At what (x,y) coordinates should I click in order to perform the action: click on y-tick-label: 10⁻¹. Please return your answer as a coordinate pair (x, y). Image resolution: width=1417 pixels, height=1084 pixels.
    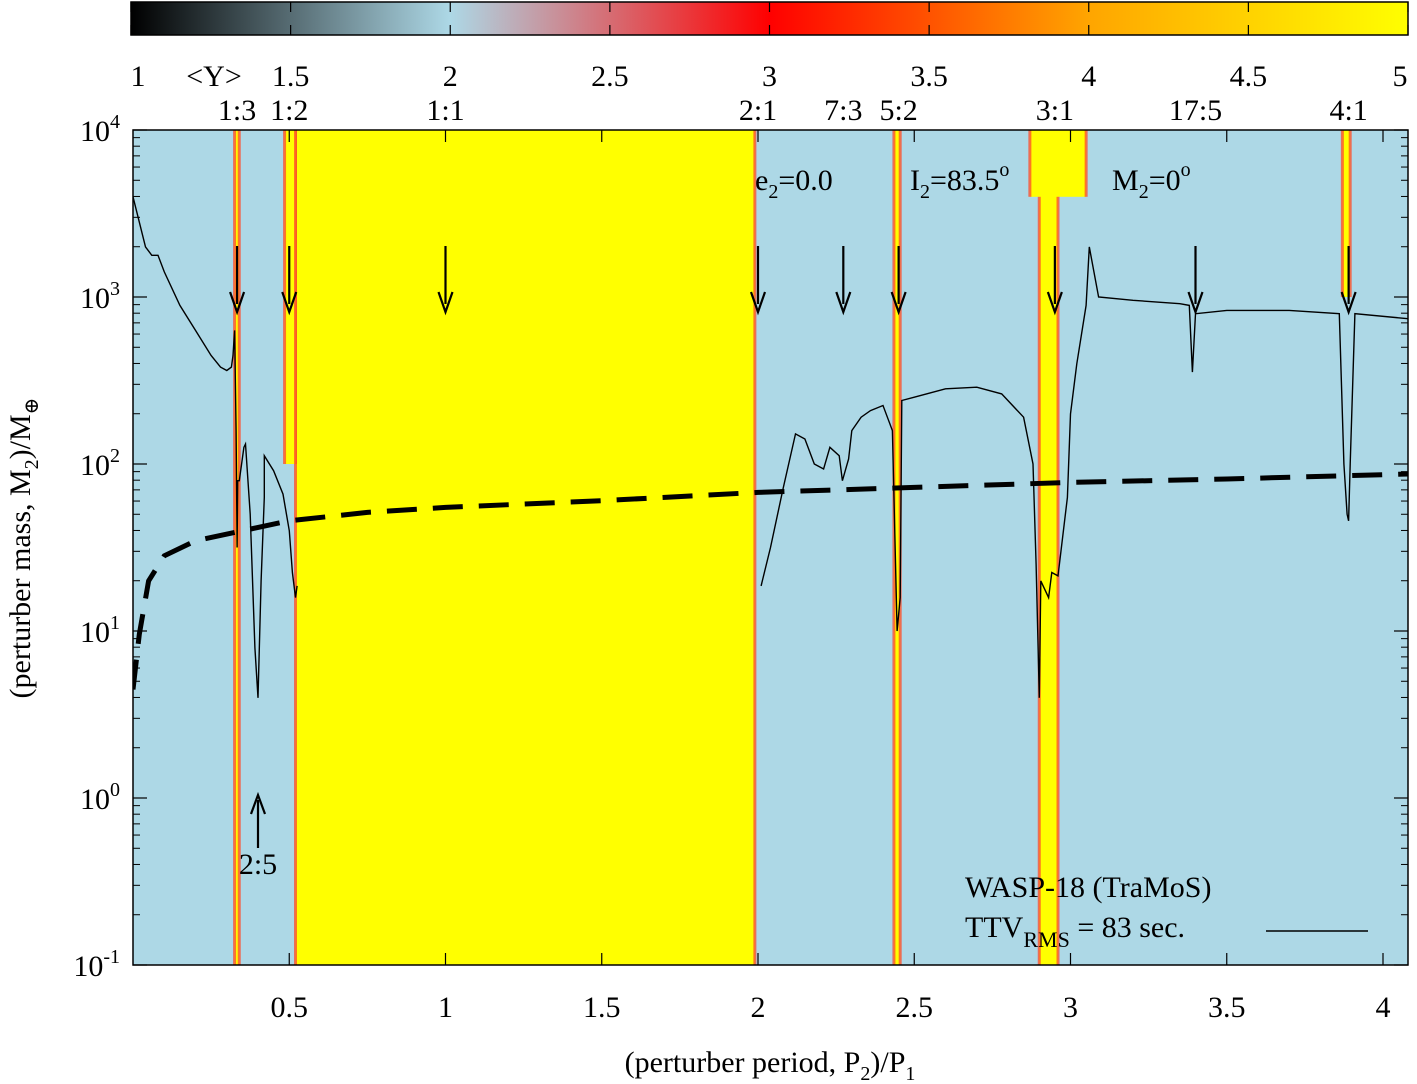
    Looking at the image, I should click on (96, 964).